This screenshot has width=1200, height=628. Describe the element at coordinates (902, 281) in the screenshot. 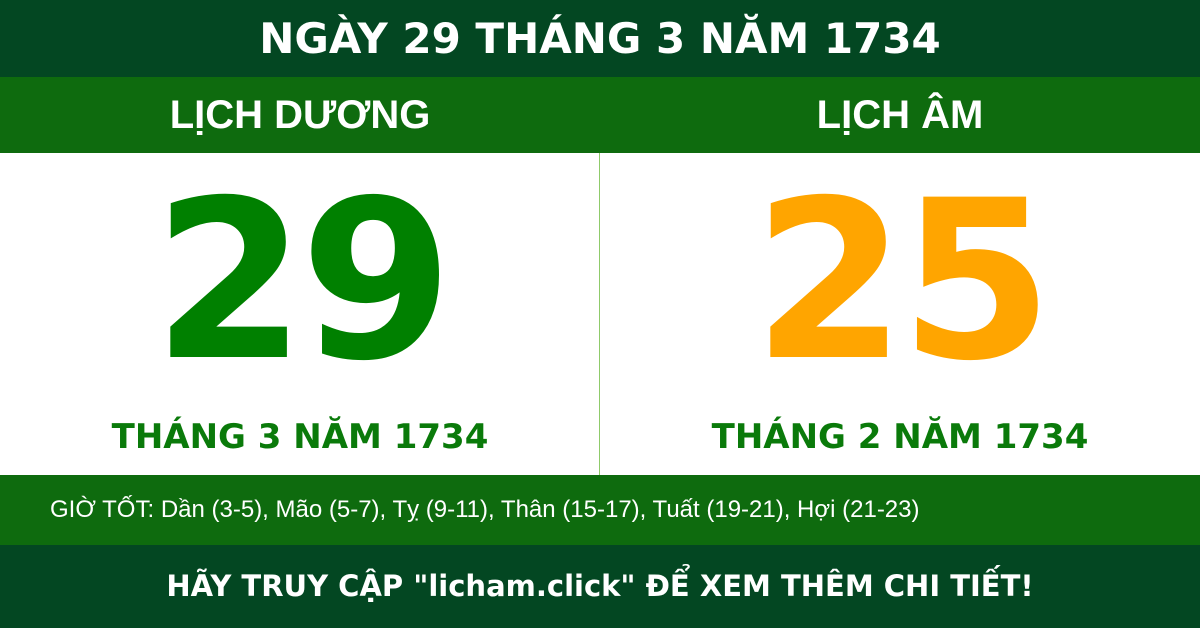

I see `lunar-day: 25` at that location.